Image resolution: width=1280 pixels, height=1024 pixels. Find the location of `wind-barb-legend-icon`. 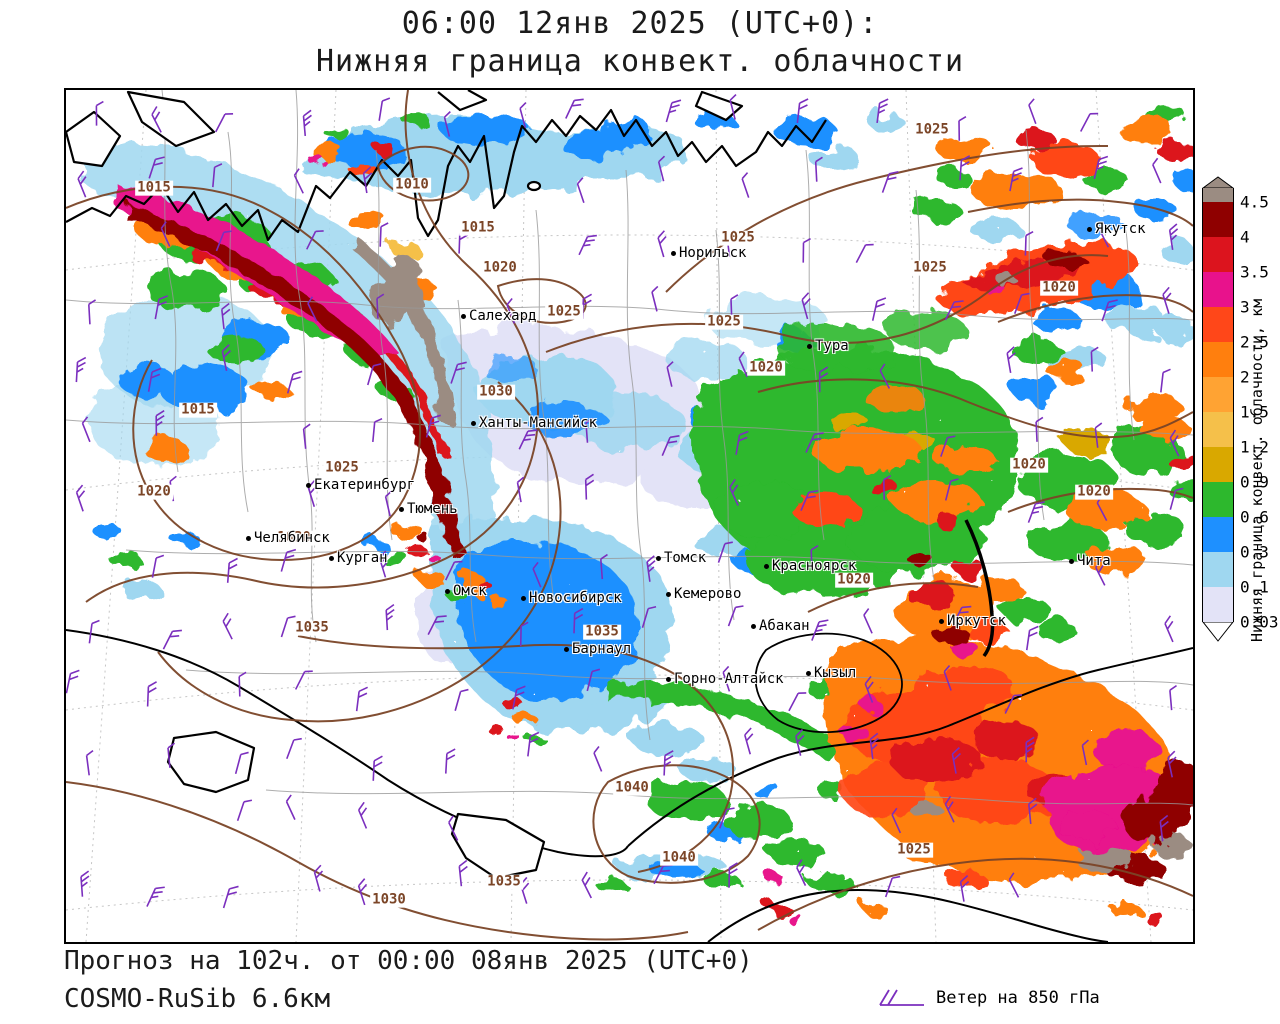

wind-barb-legend-icon is located at coordinates (901, 997).